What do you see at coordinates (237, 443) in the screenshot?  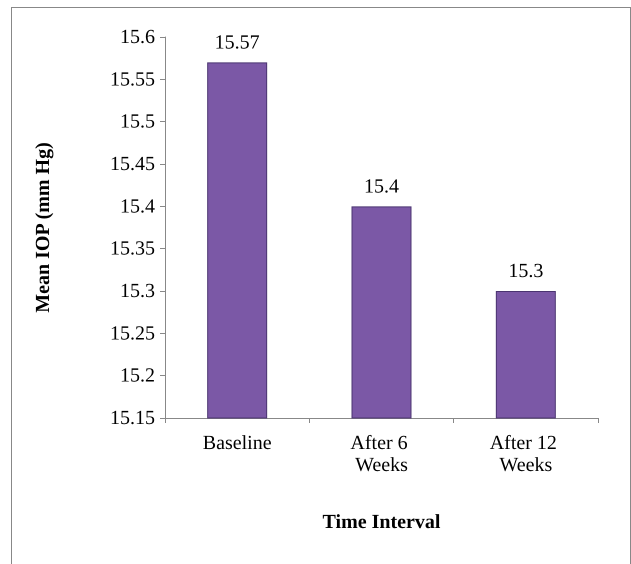 I see `x-tick-label: Baseline` at bounding box center [237, 443].